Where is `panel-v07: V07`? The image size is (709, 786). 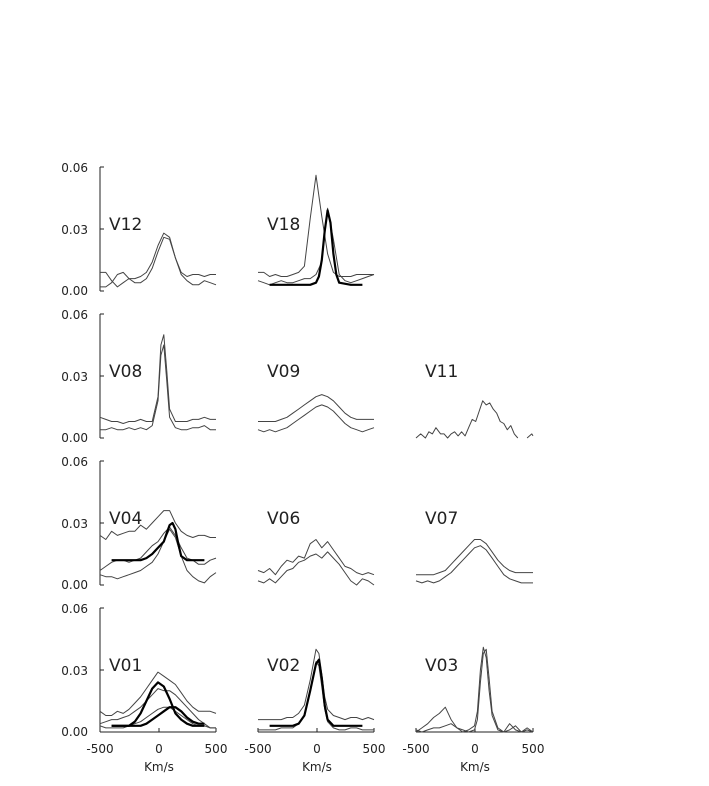 panel-v07: V07 is located at coordinates (474, 546).